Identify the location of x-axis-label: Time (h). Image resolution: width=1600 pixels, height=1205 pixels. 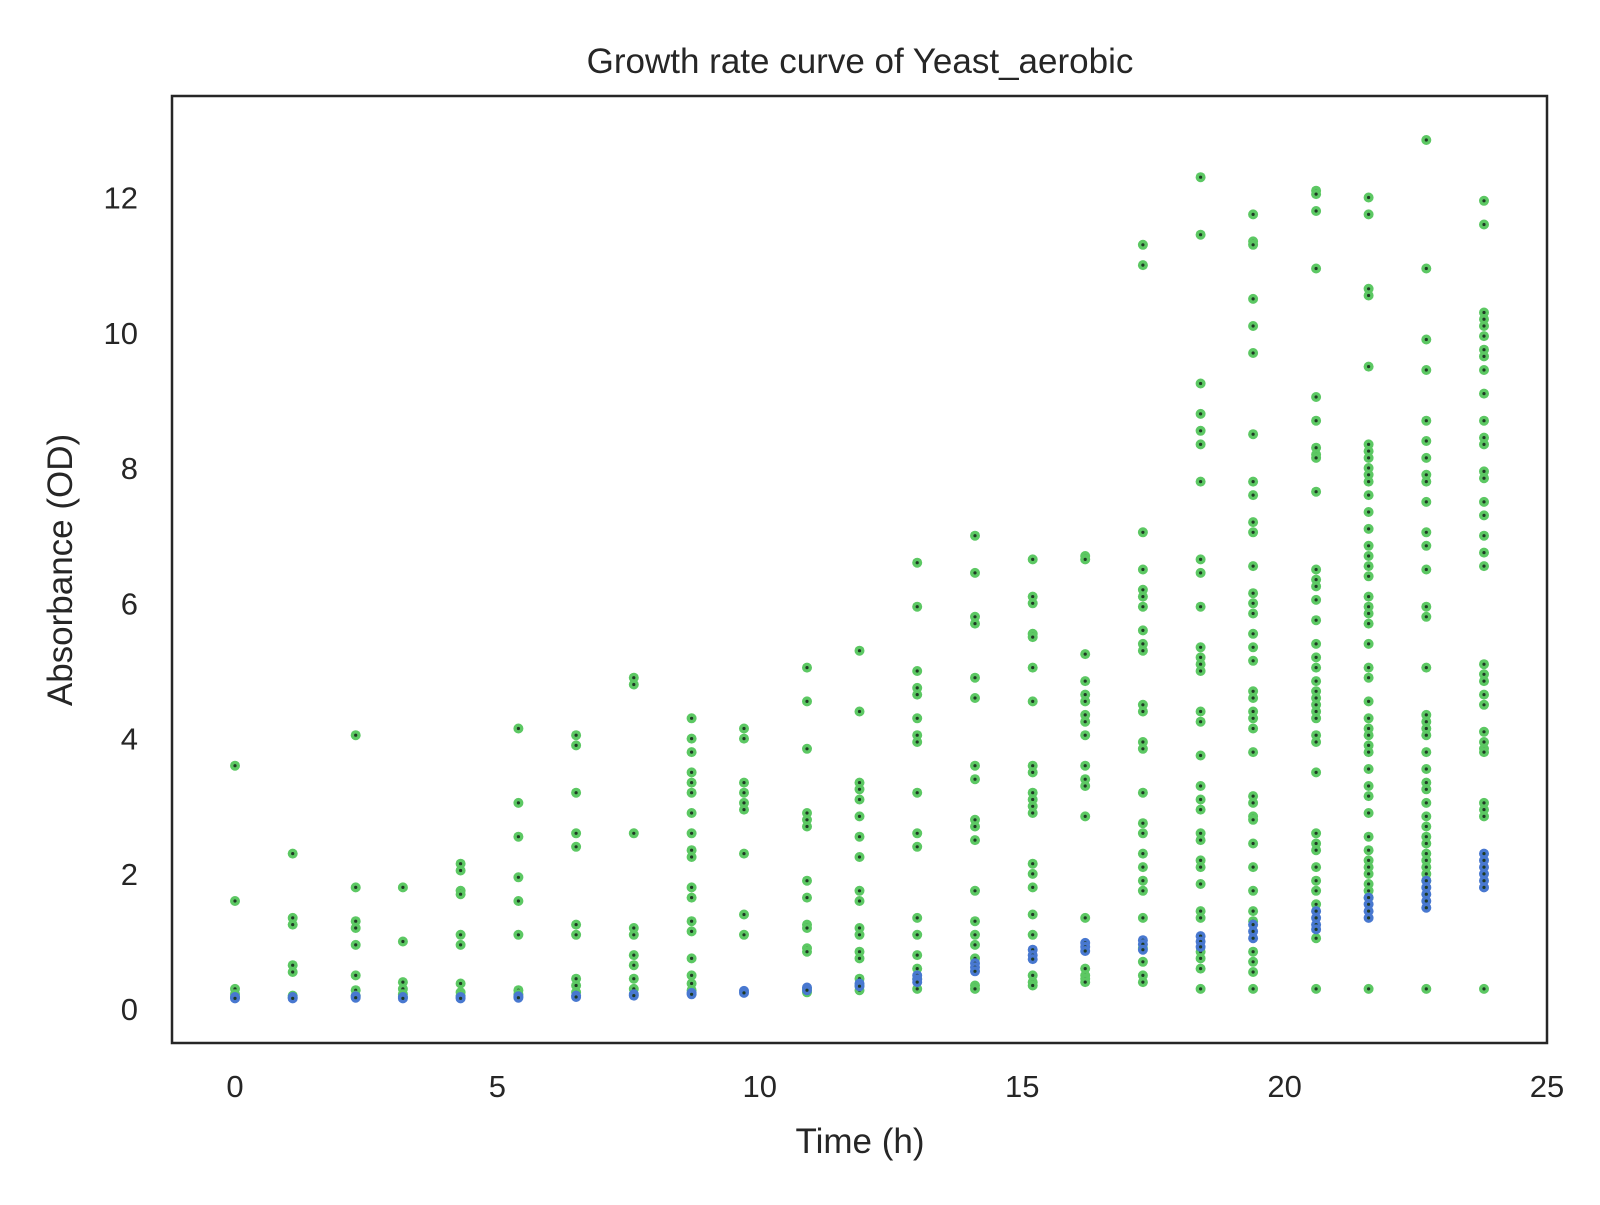
(860, 1141).